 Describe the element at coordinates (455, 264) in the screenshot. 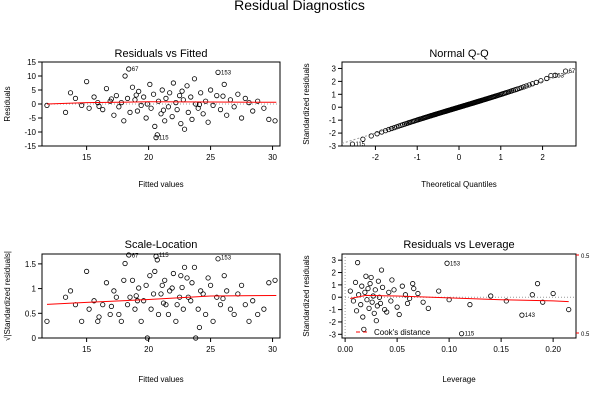

I see `point-label: 153` at that location.